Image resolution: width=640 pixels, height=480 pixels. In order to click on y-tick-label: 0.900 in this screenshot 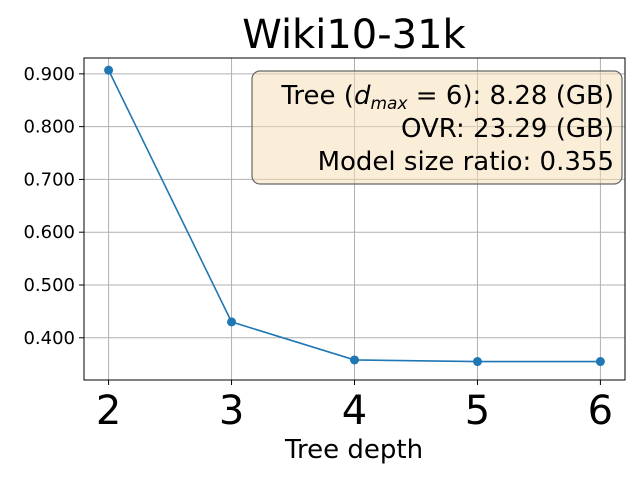, I will do `click(49, 74)`.